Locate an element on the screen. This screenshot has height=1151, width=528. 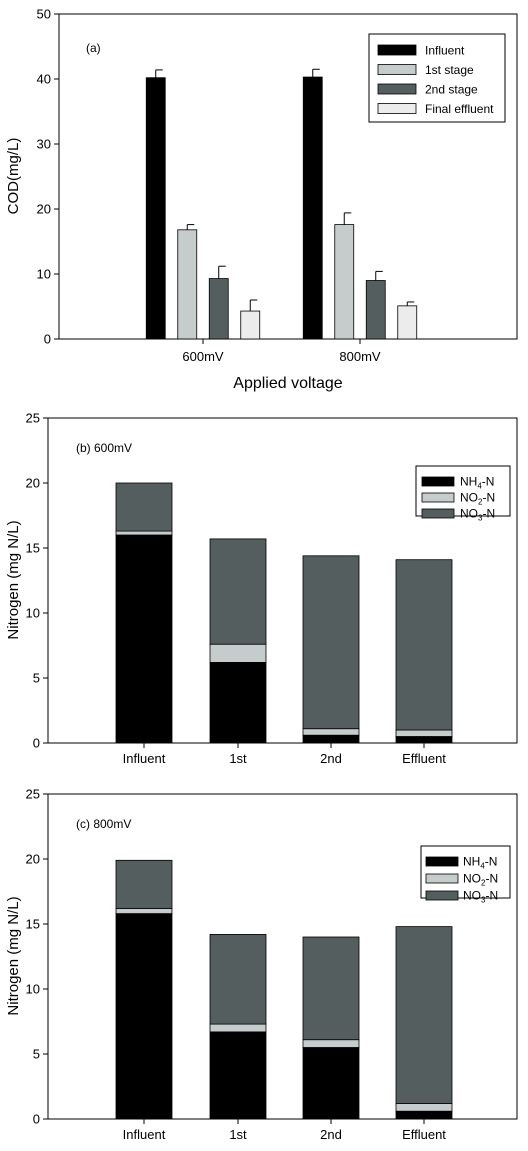
panel-label: (c) 800mV is located at coordinates (103, 824).